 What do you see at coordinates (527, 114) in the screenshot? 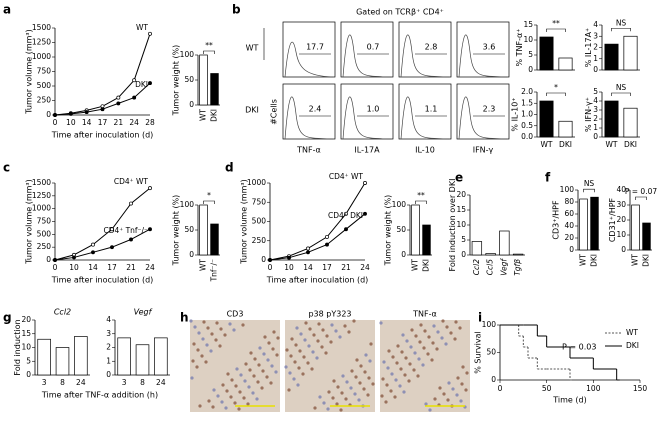
I see `y-tick-label: 1.0` at bounding box center [527, 114].